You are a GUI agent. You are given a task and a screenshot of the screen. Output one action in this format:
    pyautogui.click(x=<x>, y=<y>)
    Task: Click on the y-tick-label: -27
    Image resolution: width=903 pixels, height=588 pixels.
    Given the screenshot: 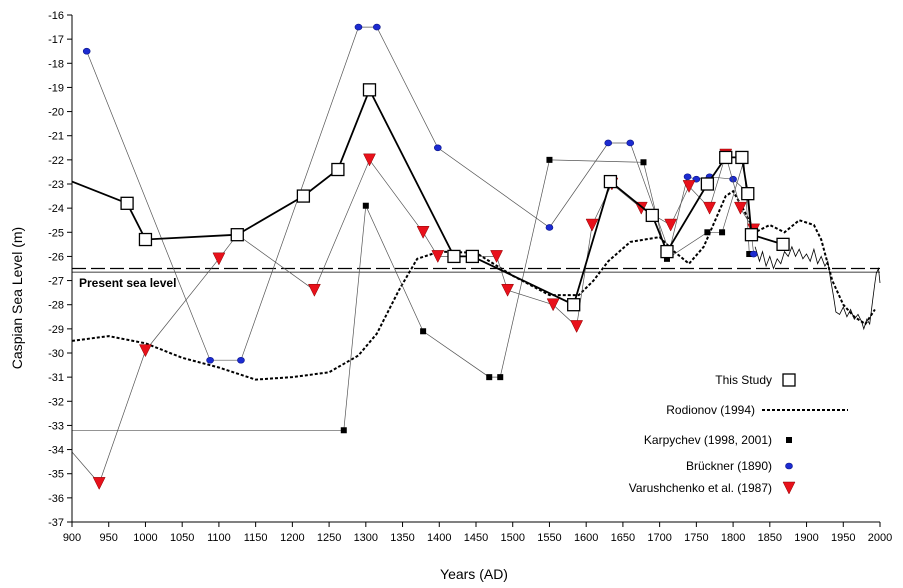 What is the action you would take?
    pyautogui.click(x=56, y=282)
    